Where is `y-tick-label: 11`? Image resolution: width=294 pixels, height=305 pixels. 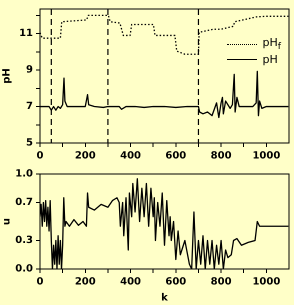 y-tick-label: 11 is located at coordinates (26, 34).